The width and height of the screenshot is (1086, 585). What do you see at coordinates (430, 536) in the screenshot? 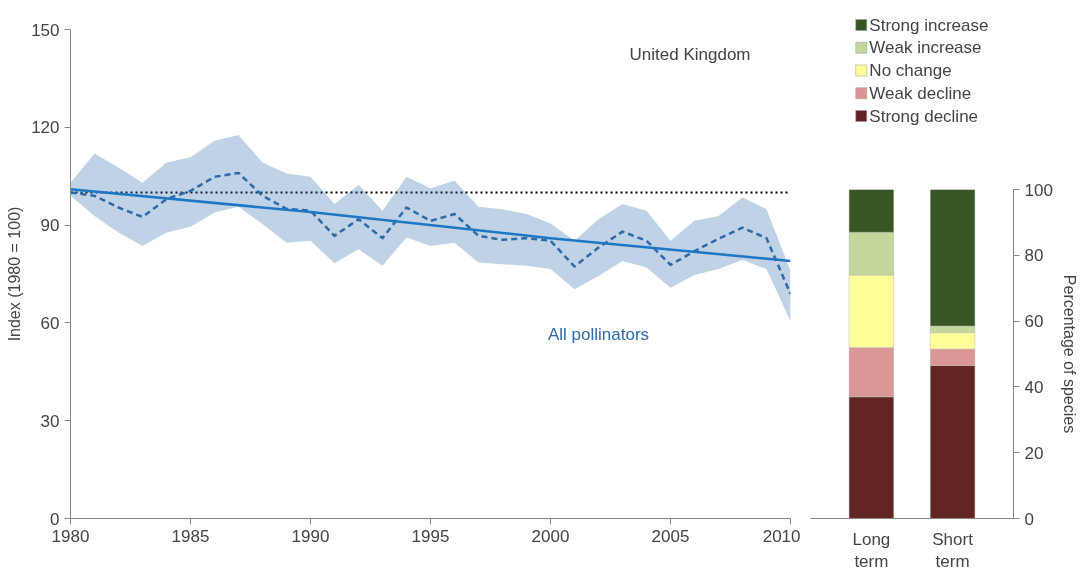
I see `x-tick-label: 1995` at bounding box center [430, 536].